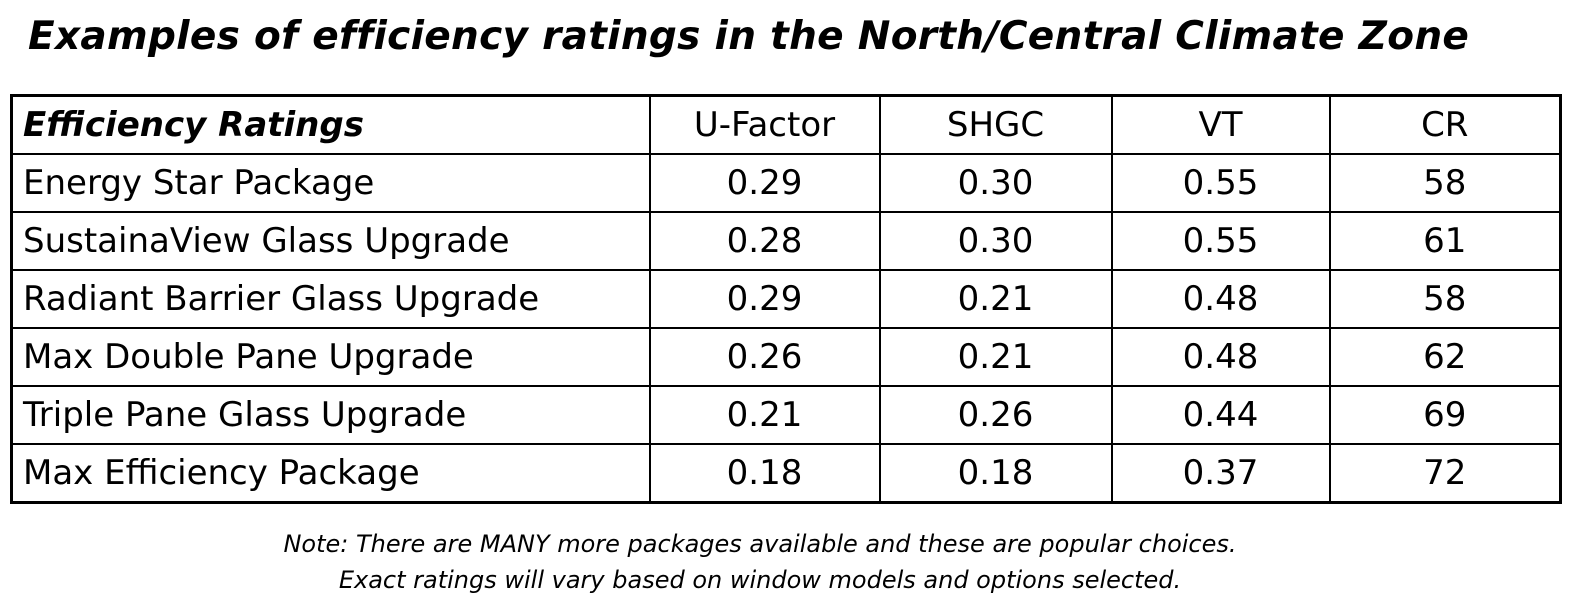 This screenshot has height=612, width=1570. Describe the element at coordinates (330, 415) in the screenshot. I see `row-label: Triple Pane Glass Upgrade` at that location.